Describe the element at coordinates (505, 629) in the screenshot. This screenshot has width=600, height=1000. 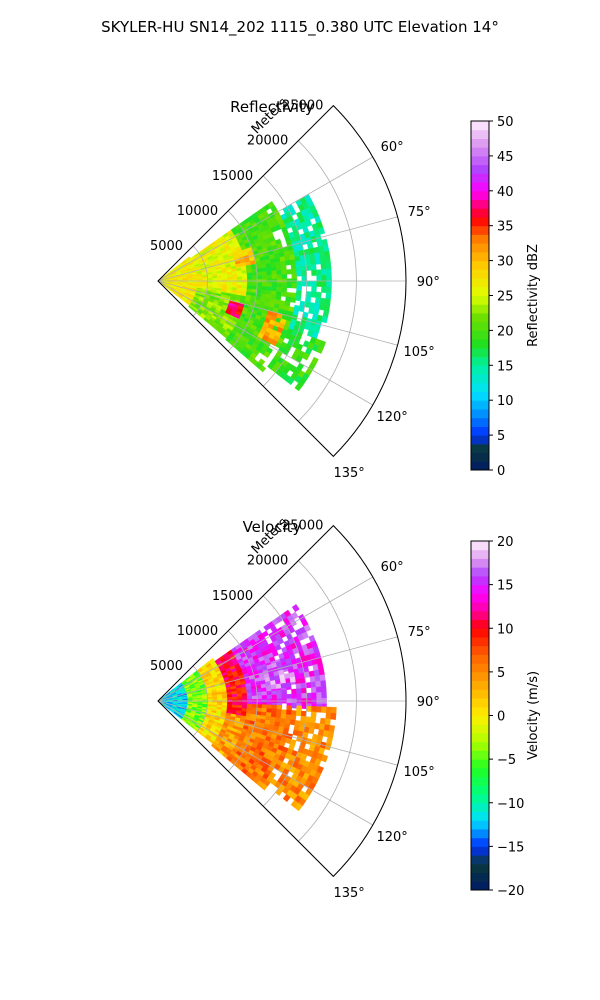
I see `colorbar-tick-label: 10` at that location.